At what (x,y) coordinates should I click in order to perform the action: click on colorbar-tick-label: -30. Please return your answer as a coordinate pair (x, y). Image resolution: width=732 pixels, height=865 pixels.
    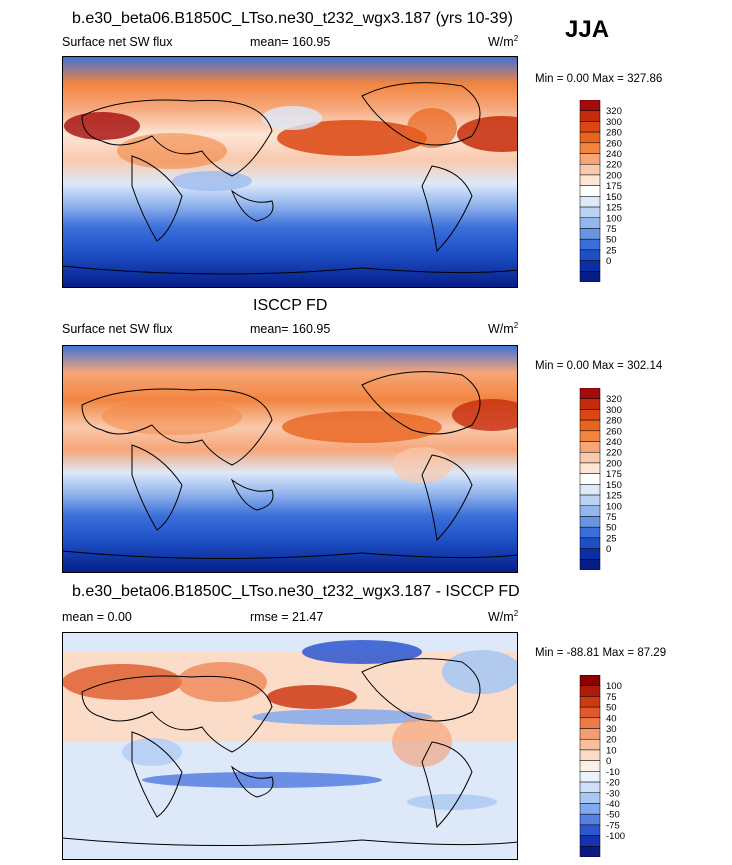
    Looking at the image, I should click on (613, 793).